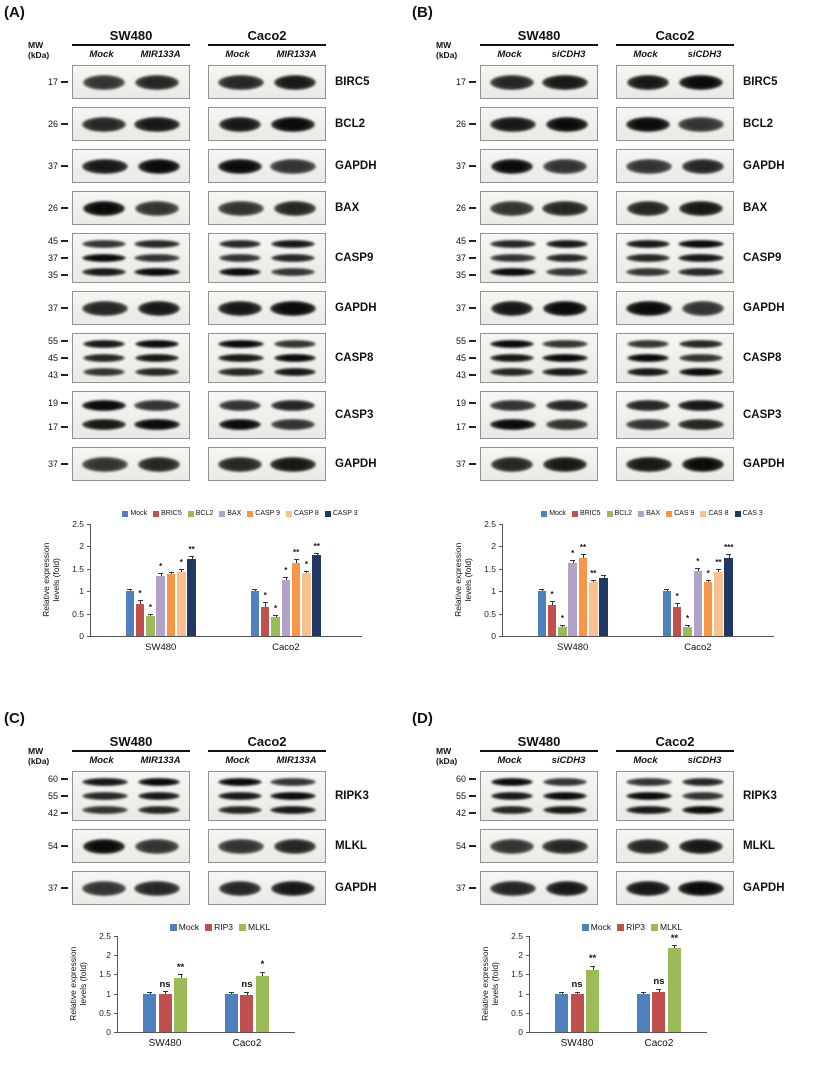 The width and height of the screenshot is (815, 1082). Describe the element at coordinates (347, 208) in the screenshot. I see `target-label: BAX` at that location.